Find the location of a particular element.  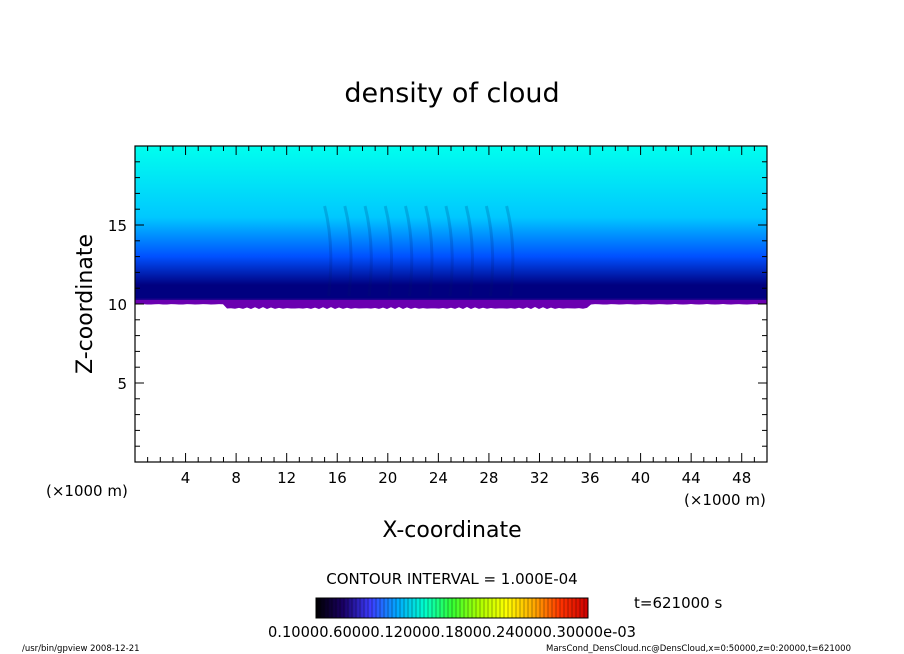

colorbar is located at coordinates (452, 608).